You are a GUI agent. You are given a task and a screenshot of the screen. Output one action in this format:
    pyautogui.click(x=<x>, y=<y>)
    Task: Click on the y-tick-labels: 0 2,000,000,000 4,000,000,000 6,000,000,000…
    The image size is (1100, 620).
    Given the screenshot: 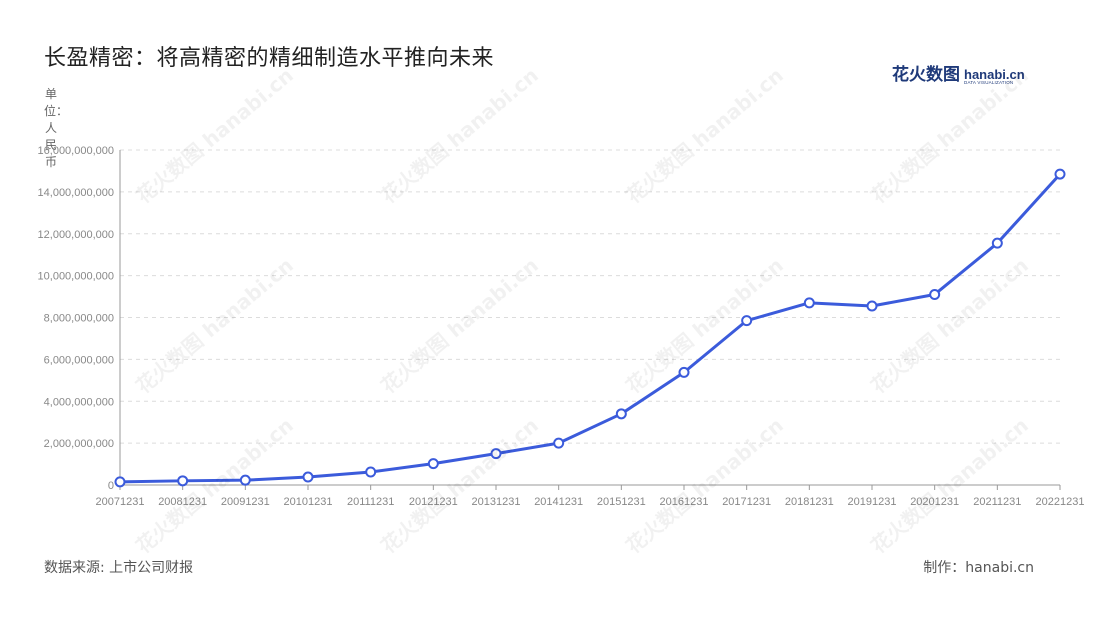 What is the action you would take?
    pyautogui.click(x=76, y=318)
    